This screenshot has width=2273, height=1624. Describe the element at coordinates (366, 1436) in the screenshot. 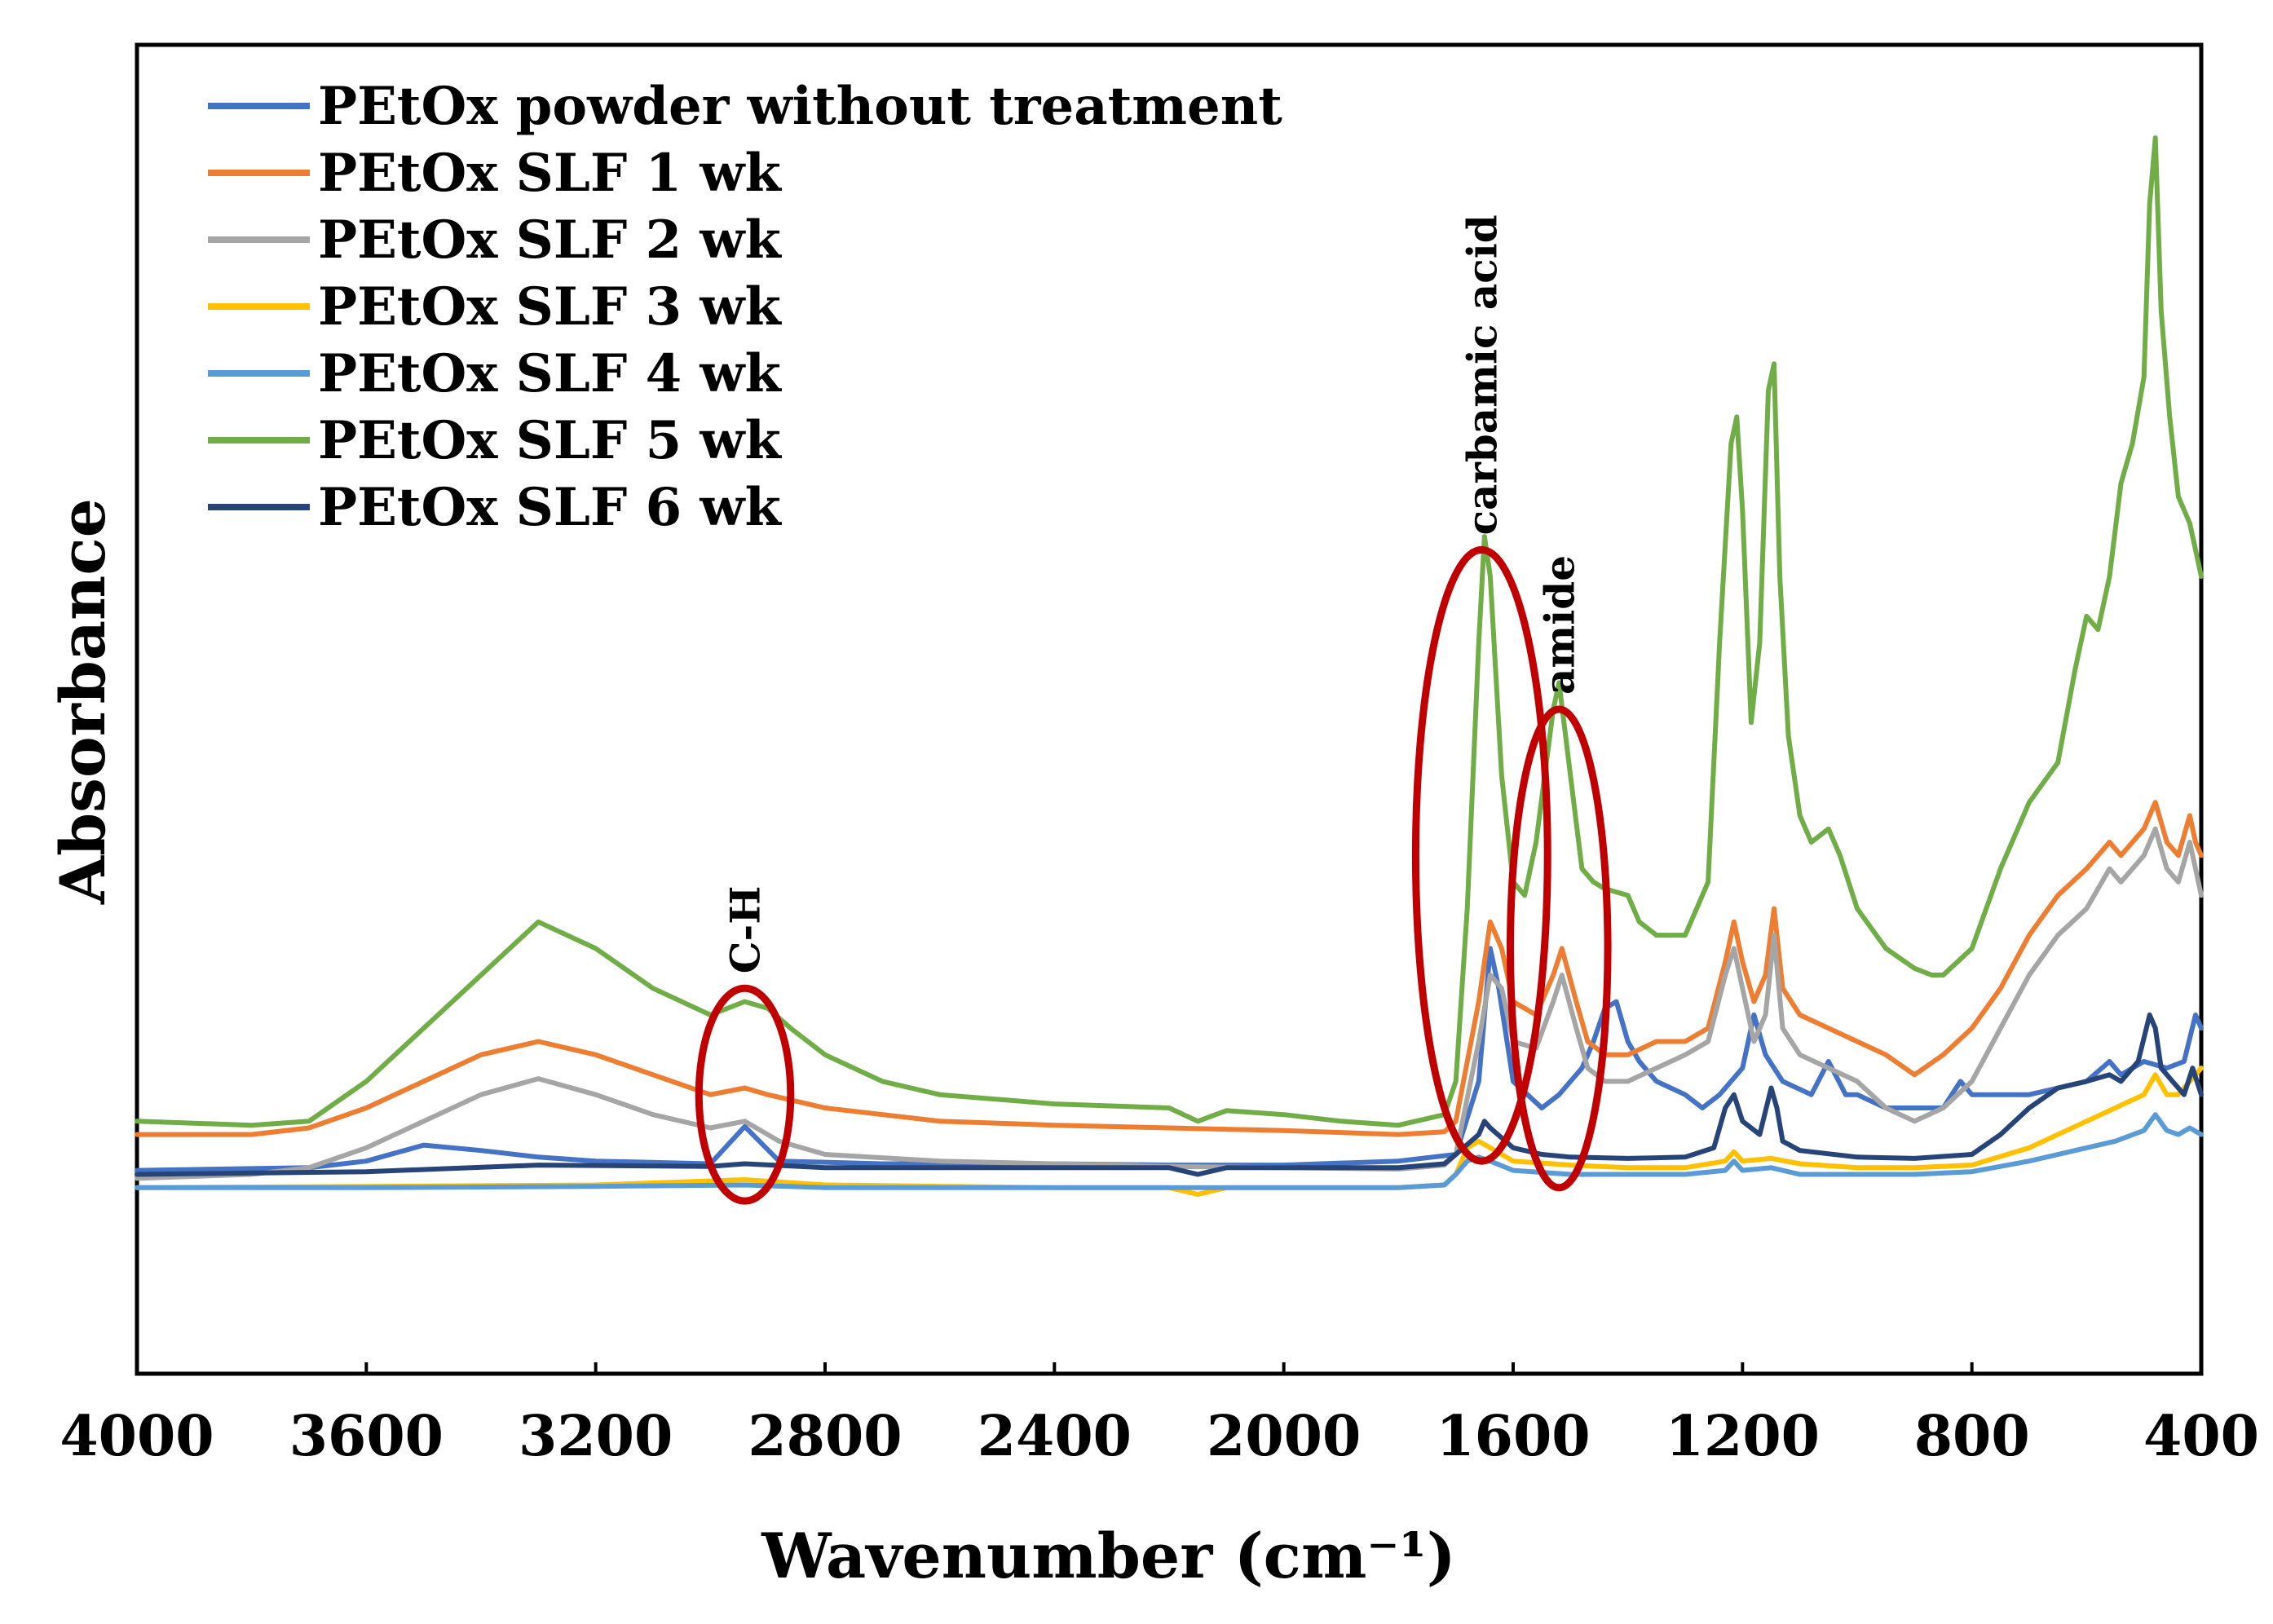

I see `x-tick-label: 3600` at that location.